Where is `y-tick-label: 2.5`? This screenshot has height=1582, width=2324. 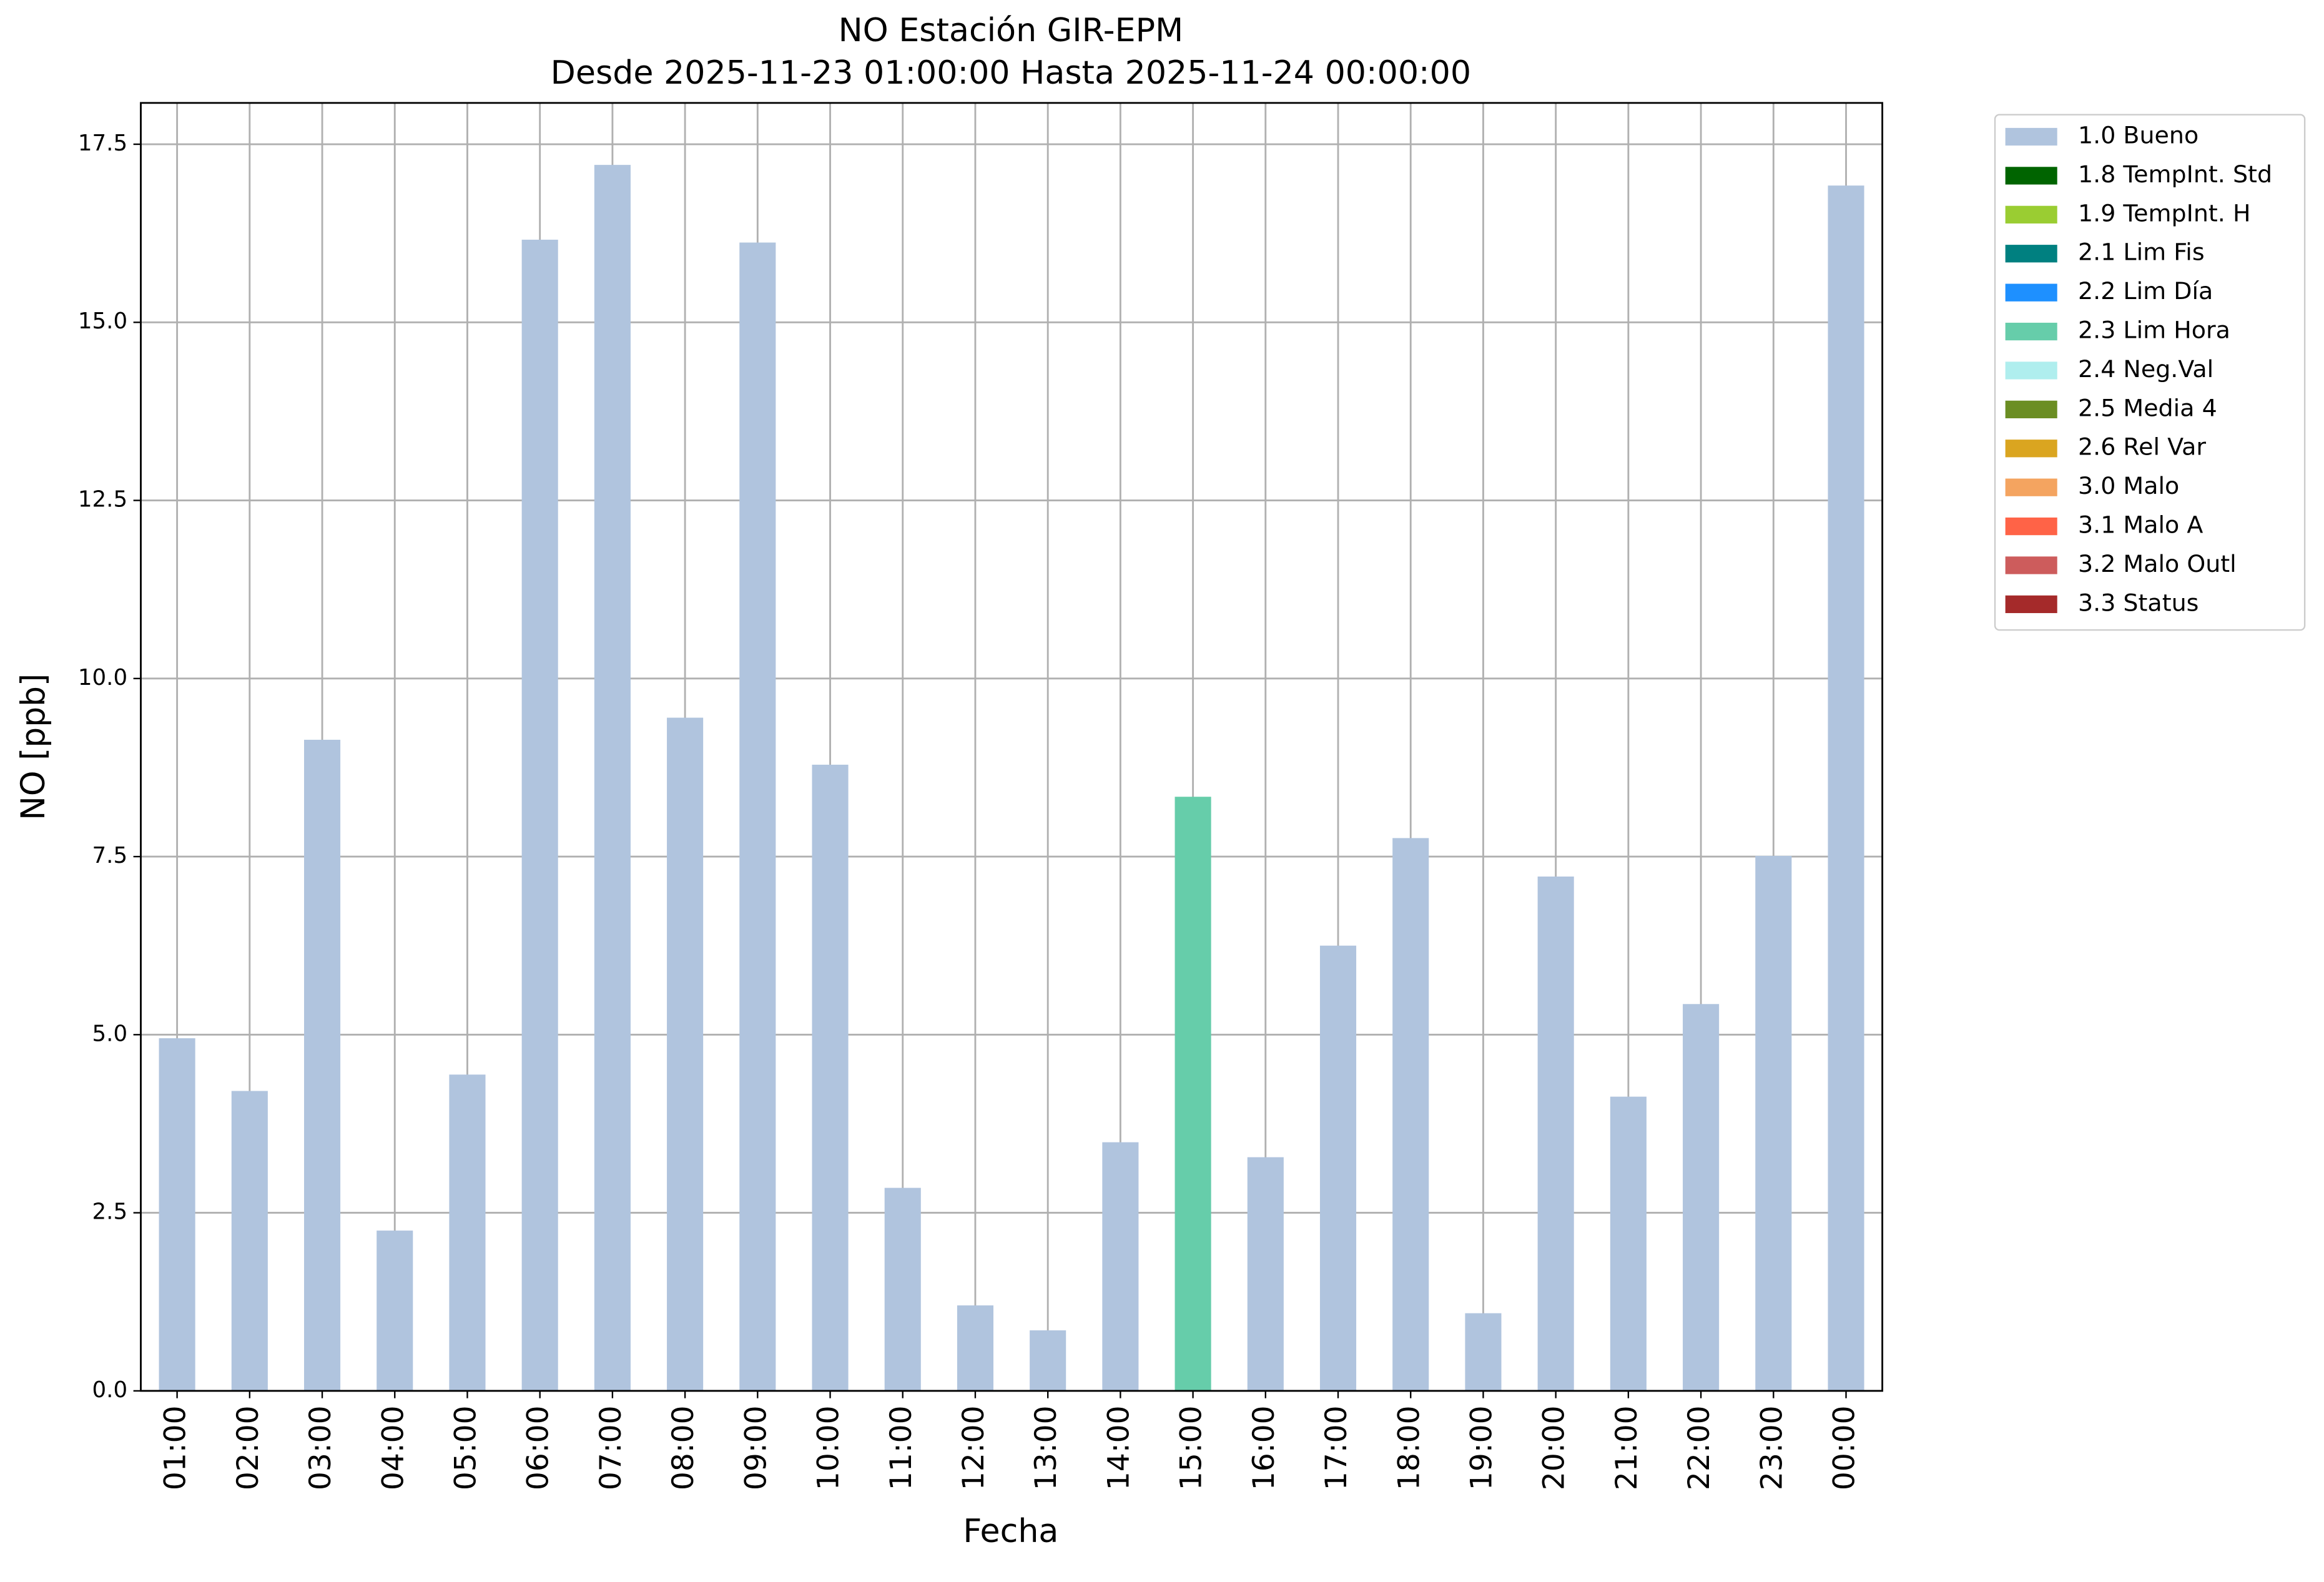
y-tick-label: 2.5 is located at coordinates (110, 1212).